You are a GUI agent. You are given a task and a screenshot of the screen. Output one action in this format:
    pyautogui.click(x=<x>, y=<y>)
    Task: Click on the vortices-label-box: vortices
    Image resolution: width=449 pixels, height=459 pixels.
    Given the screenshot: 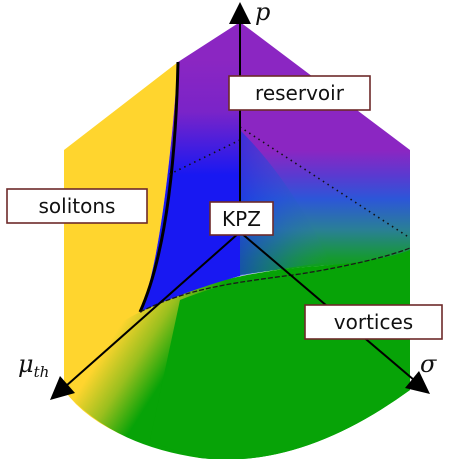 What is the action you would take?
    pyautogui.click(x=373, y=322)
    